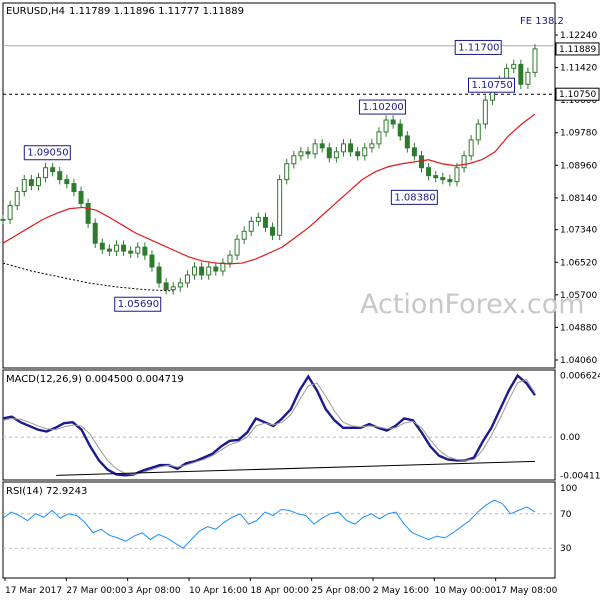  I want to click on macd-tick-label: 0.006624, so click(580, 376).